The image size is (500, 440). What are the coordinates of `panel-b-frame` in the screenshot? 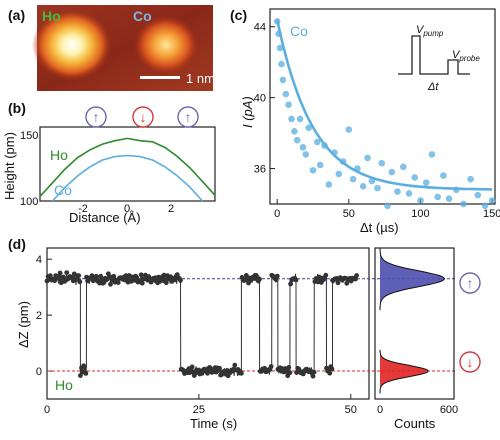 It's located at (127, 164).